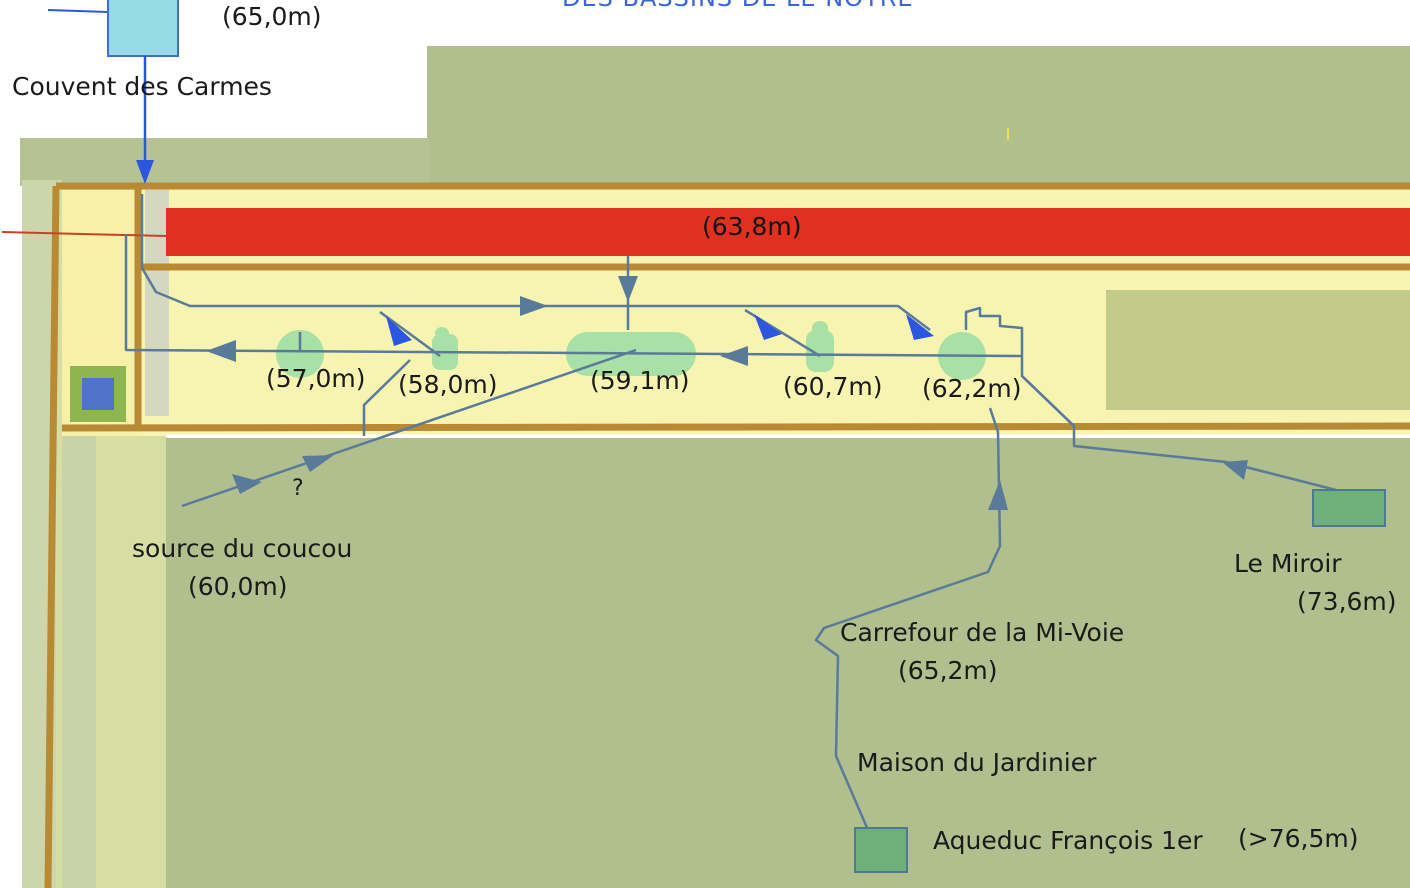 The height and width of the screenshot is (888, 1410). What do you see at coordinates (752, 226) in the screenshot?
I see `canal-elevation: (63,8m)` at bounding box center [752, 226].